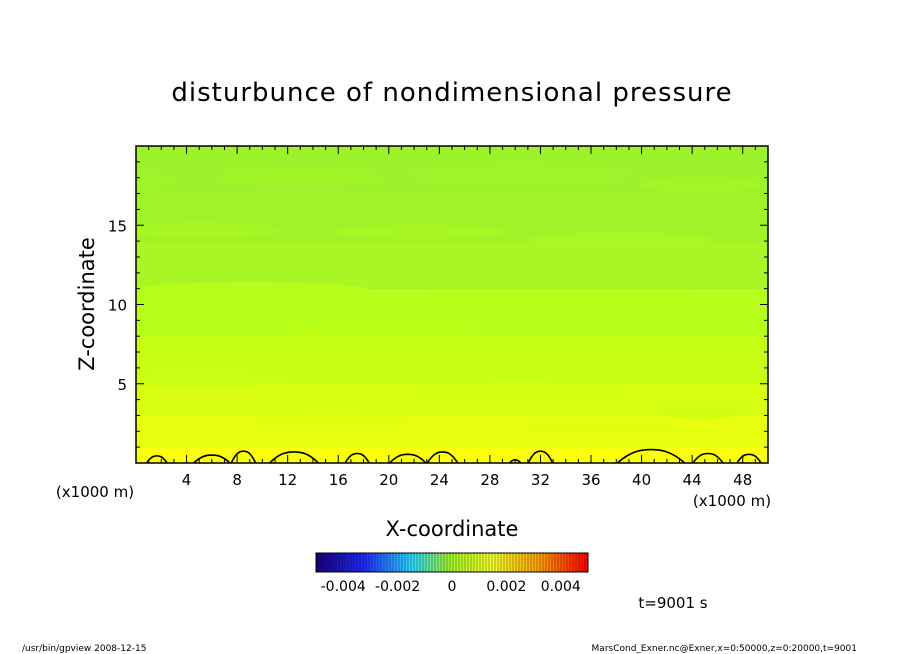 Image resolution: width=904 pixels, height=654 pixels. What do you see at coordinates (452, 573) in the screenshot?
I see `colorbar: -0.004 -0.002 0 0.002 0.004` at bounding box center [452, 573].